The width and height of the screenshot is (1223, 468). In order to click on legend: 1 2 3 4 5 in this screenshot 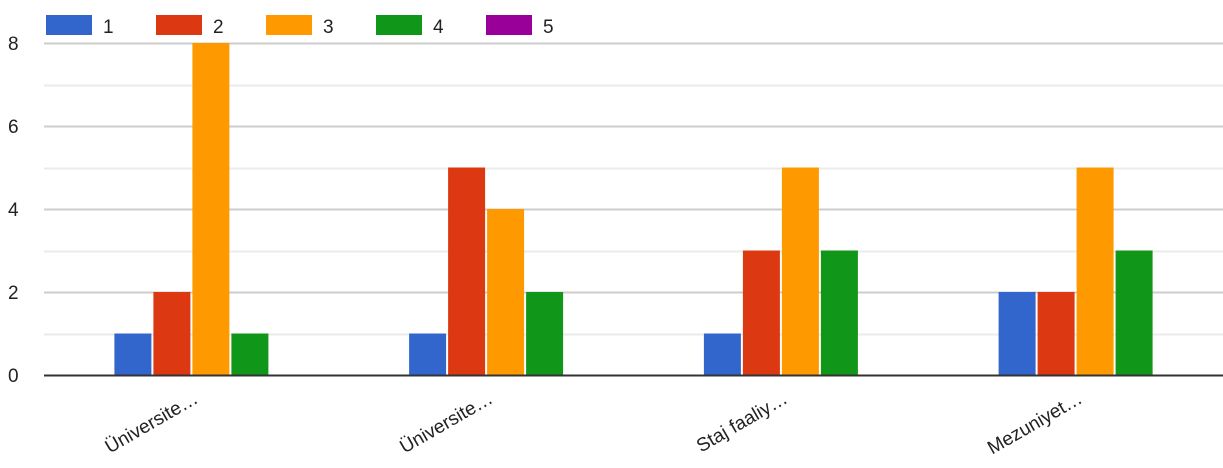, I will do `click(300, 26)`.